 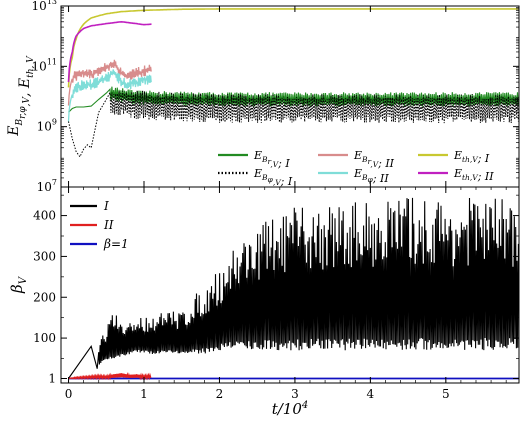 I want to click on y-axis-label: EBr,φ,V, Eth, V, so click(x=21, y=96).